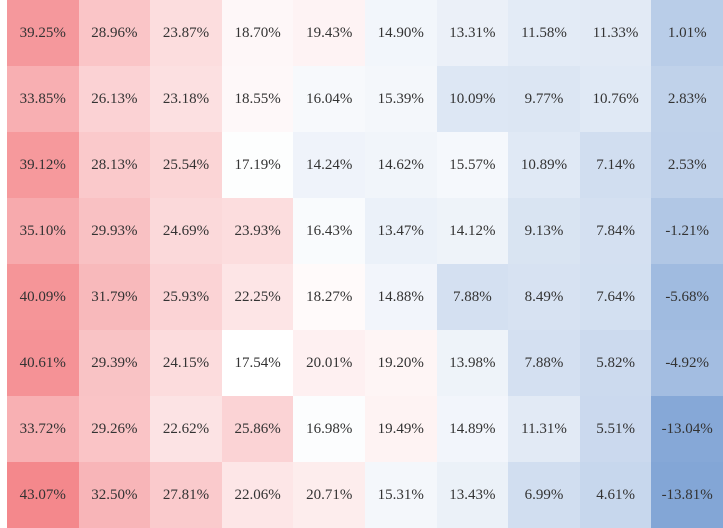 Image resolution: width=723 pixels, height=528 pixels. I want to click on heatmap-cell: 24.69%, so click(186, 231).